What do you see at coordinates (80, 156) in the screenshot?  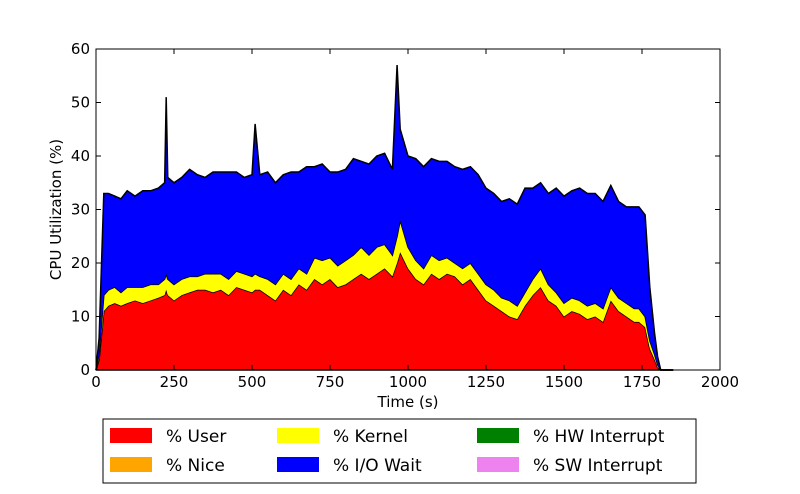 I see `y-tick-label: 40` at bounding box center [80, 156].